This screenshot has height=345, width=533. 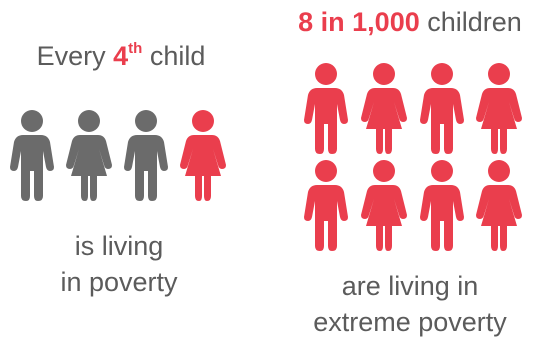 I want to click on right-caption-line1: are living in, so click(x=410, y=286).